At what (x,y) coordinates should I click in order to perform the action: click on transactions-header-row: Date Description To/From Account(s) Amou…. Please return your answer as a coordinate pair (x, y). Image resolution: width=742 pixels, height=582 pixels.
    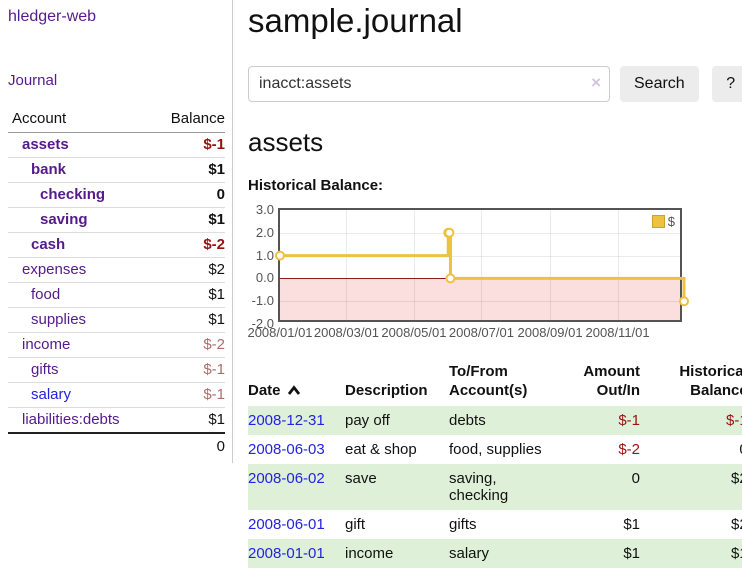
    Looking at the image, I should click on (495, 384).